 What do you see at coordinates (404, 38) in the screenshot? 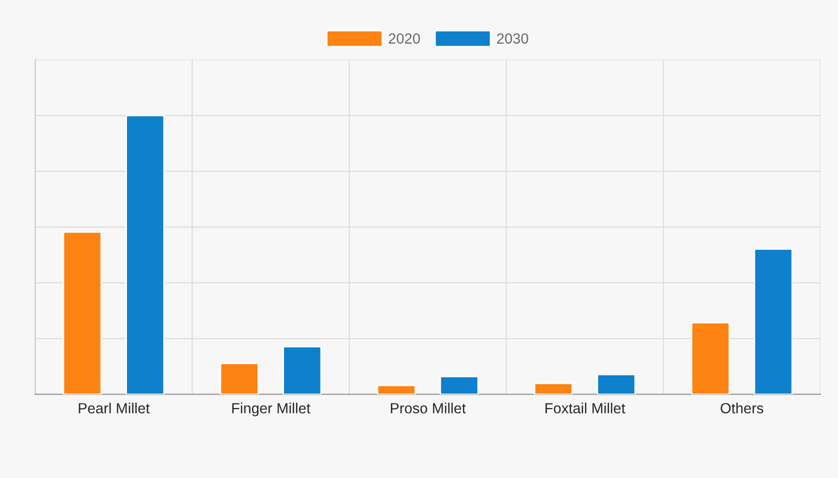
I see `legend-label: 2020` at bounding box center [404, 38].